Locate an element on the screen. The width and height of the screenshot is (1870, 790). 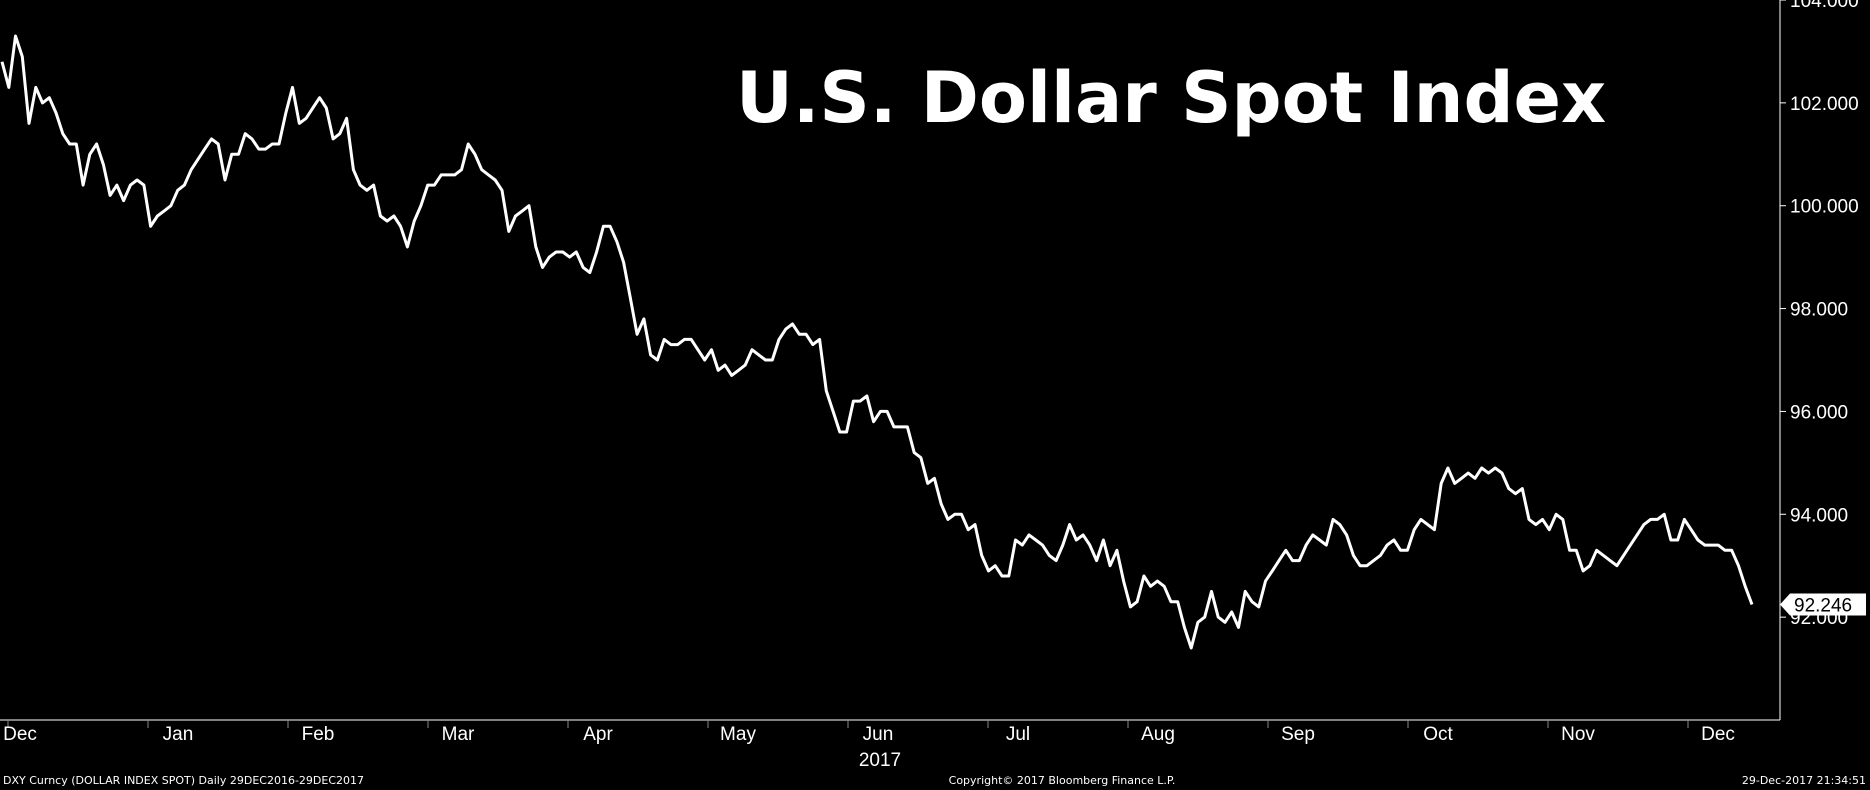
last-value-box is located at coordinates (1823, 604).